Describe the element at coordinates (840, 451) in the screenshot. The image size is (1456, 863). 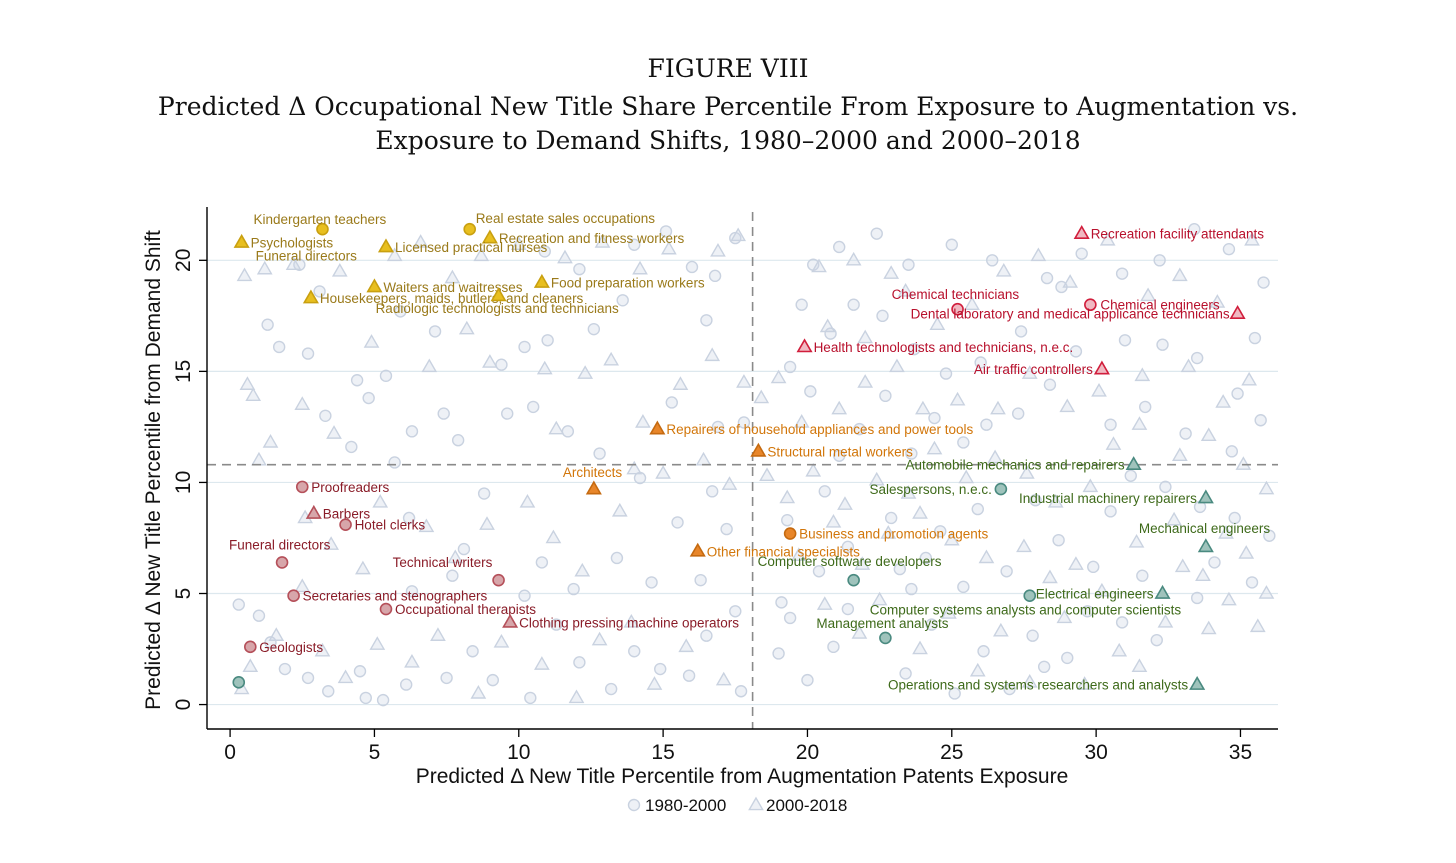
I see `point-label: Structural metal workers` at that location.